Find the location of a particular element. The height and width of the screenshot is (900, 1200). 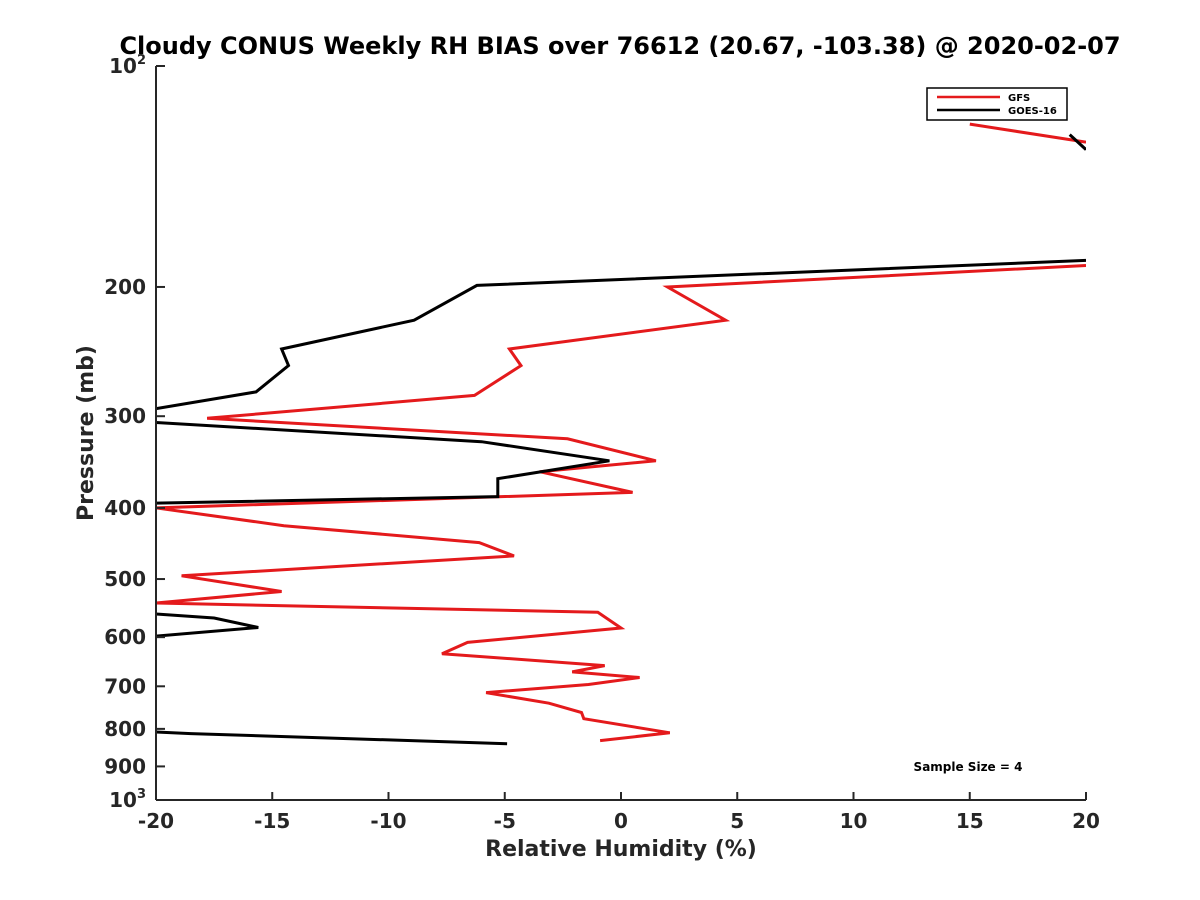

y-tick-label: 400 is located at coordinates (125, 508).